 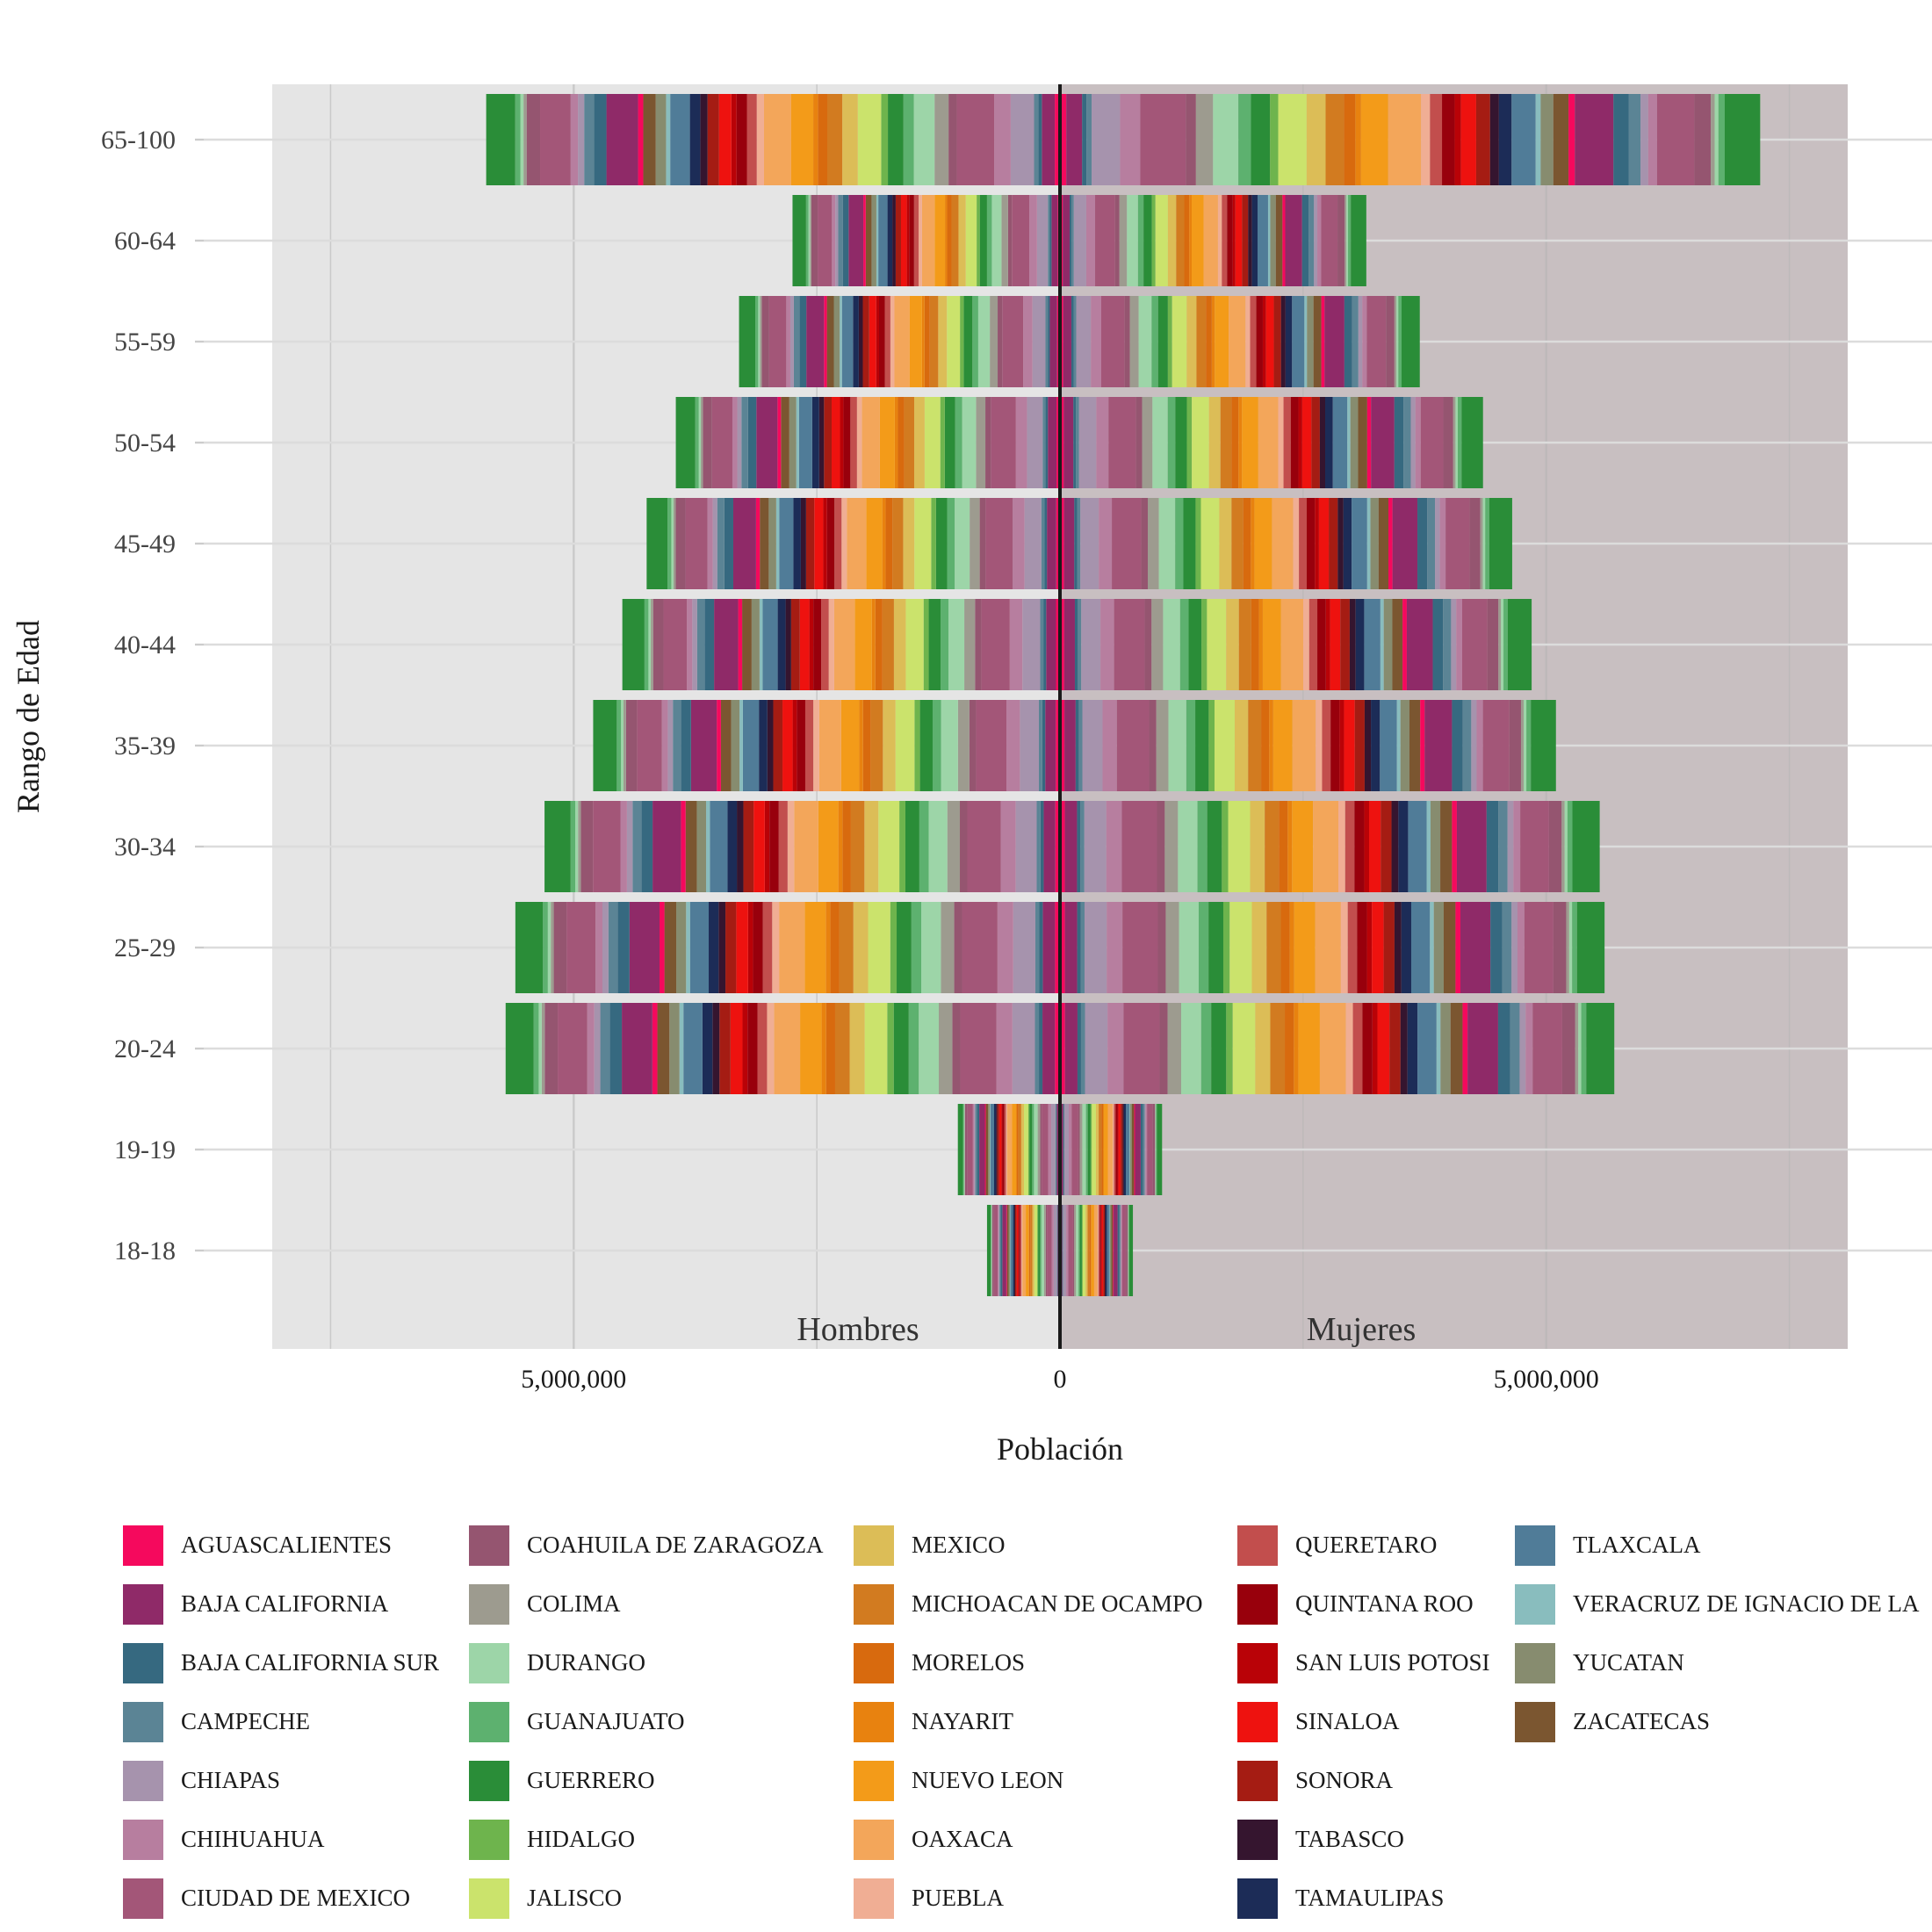 What do you see at coordinates (1363, 1604) in the screenshot?
I see `legend-item: QUINTANA ROO` at bounding box center [1363, 1604].